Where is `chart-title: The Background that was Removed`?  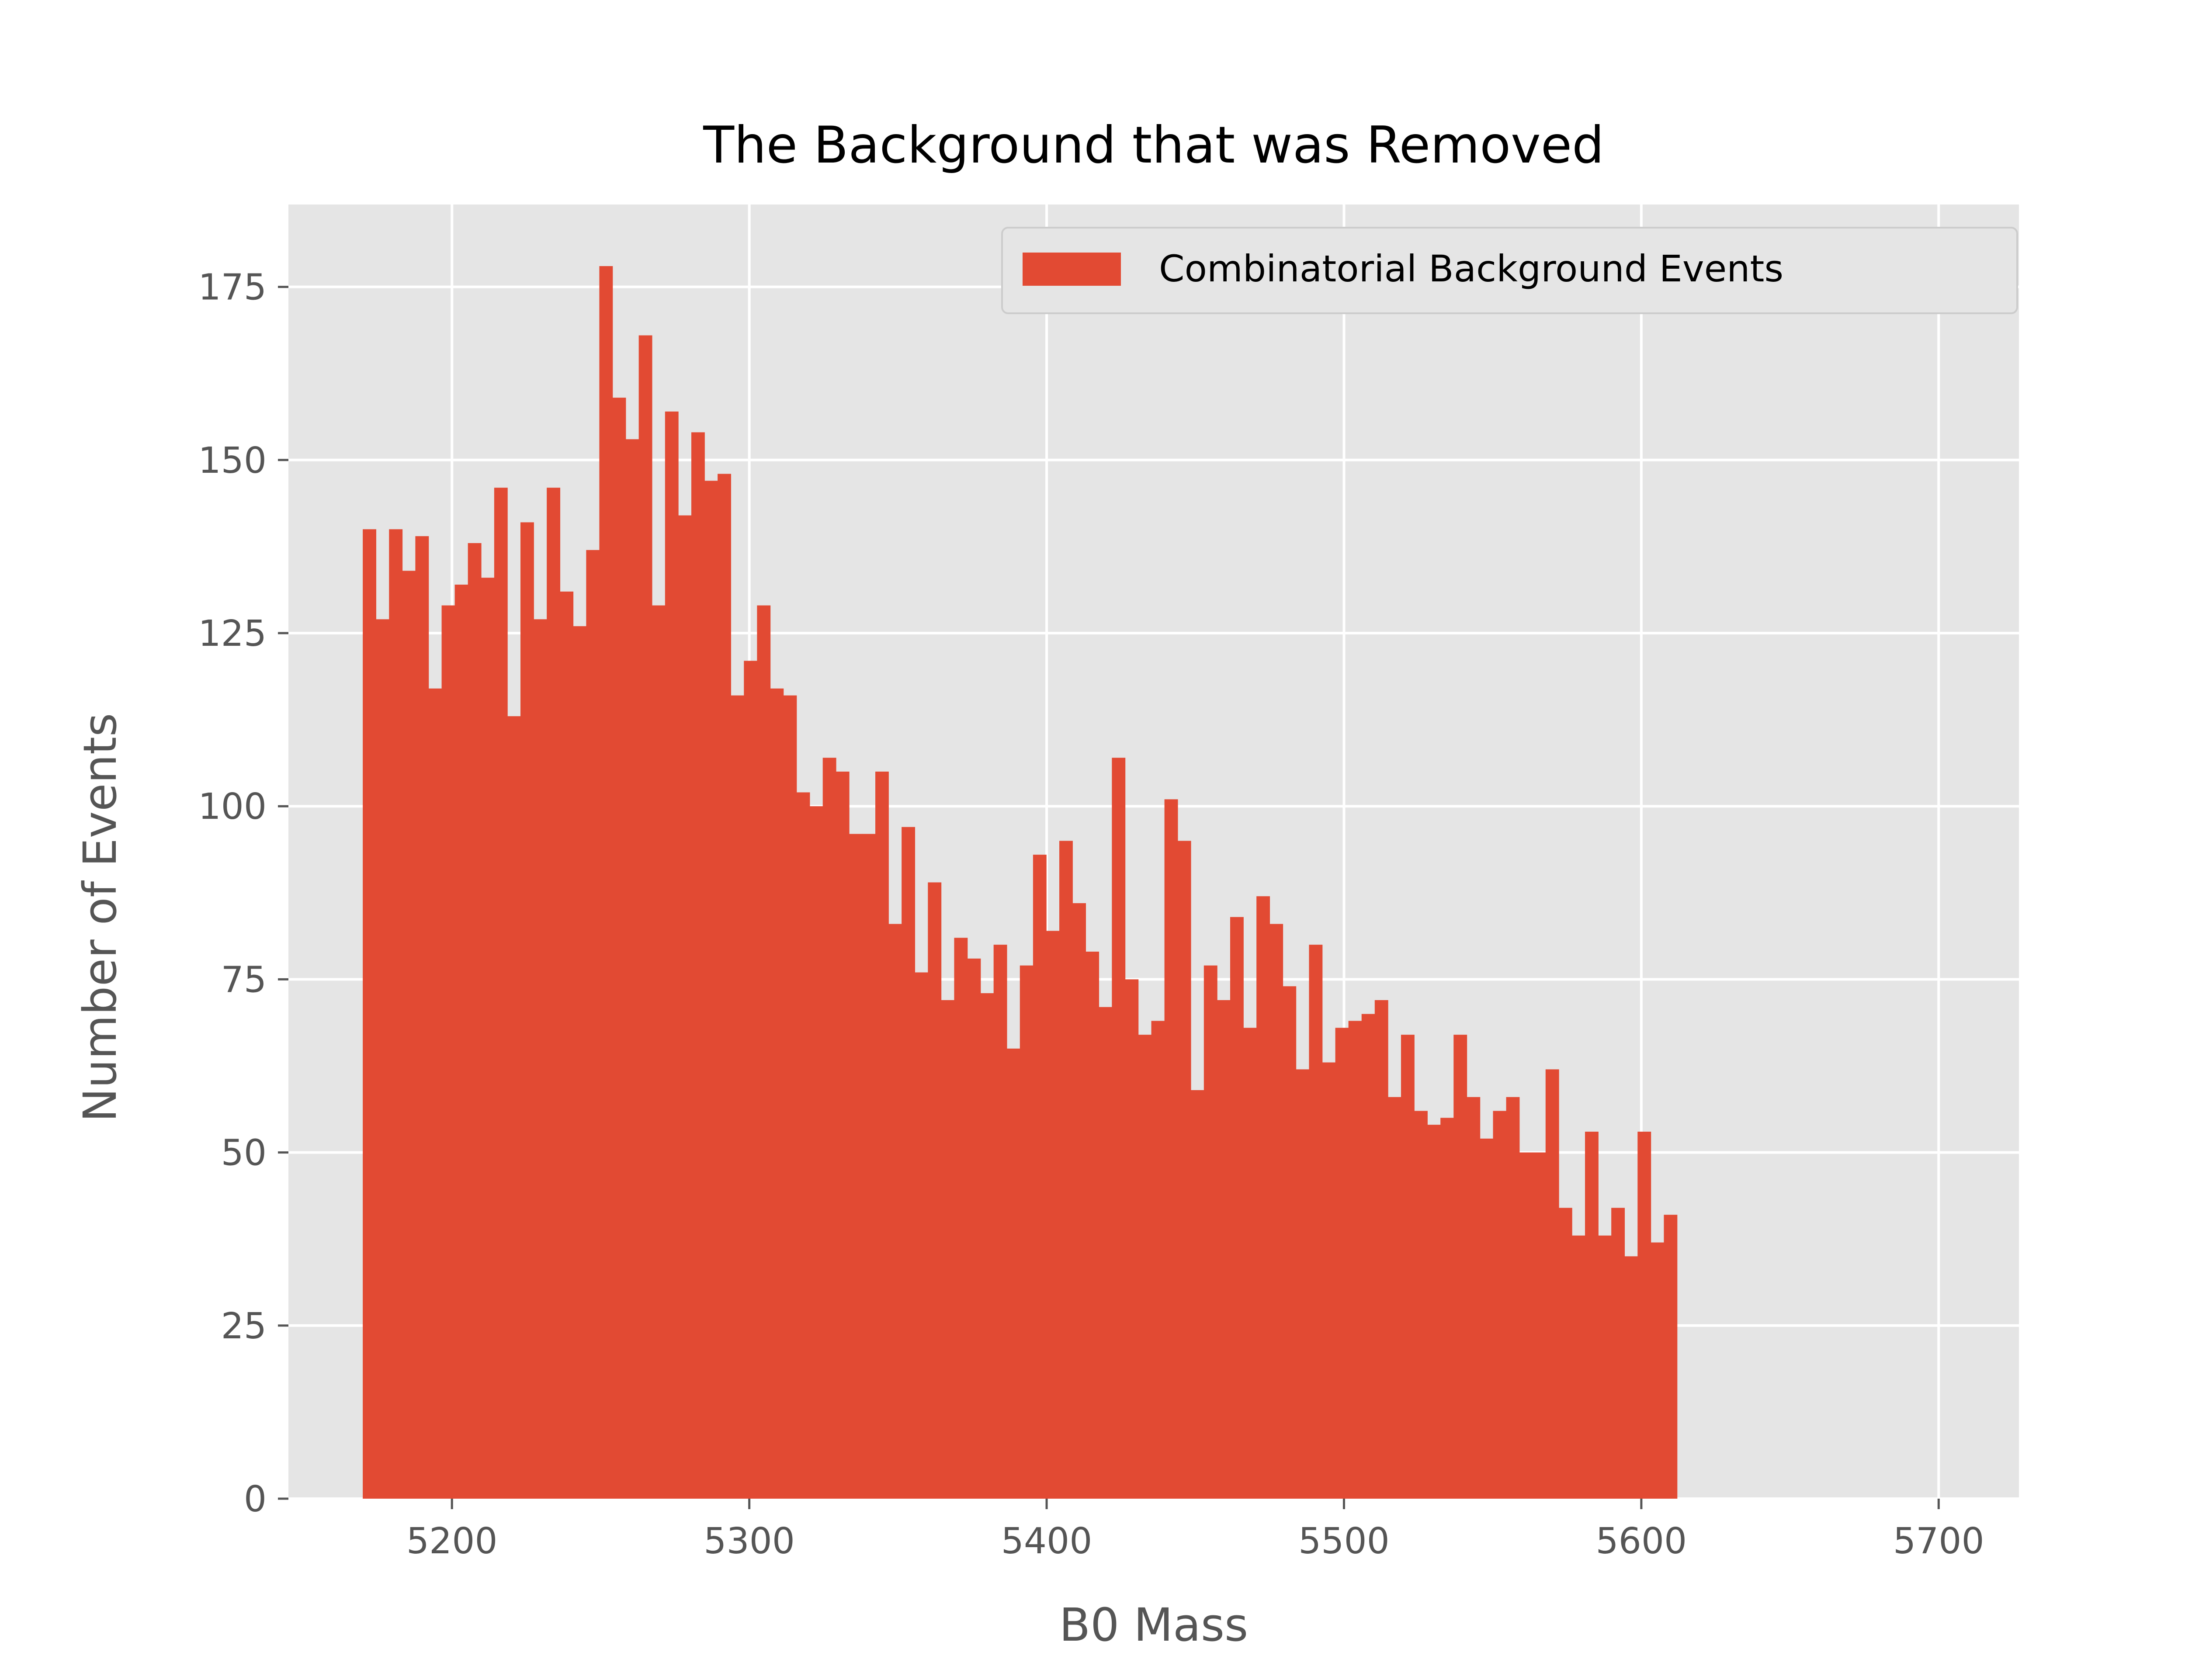 chart-title: The Background that was Removed is located at coordinates (1154, 145).